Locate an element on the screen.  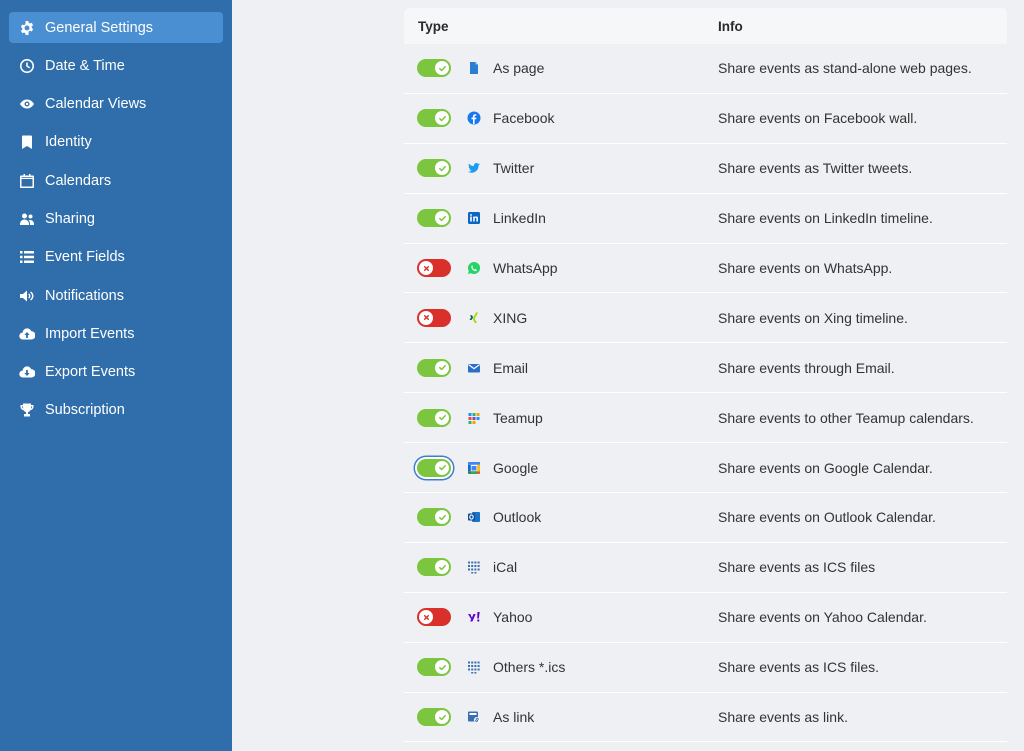
table-header: Type Info is located at coordinates (705, 26).